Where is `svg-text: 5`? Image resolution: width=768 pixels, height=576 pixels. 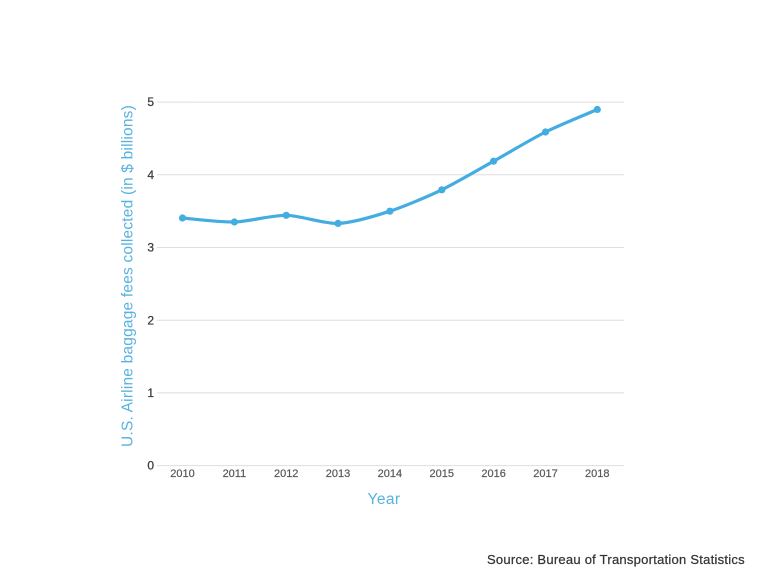 svg-text: 5 is located at coordinates (150, 102).